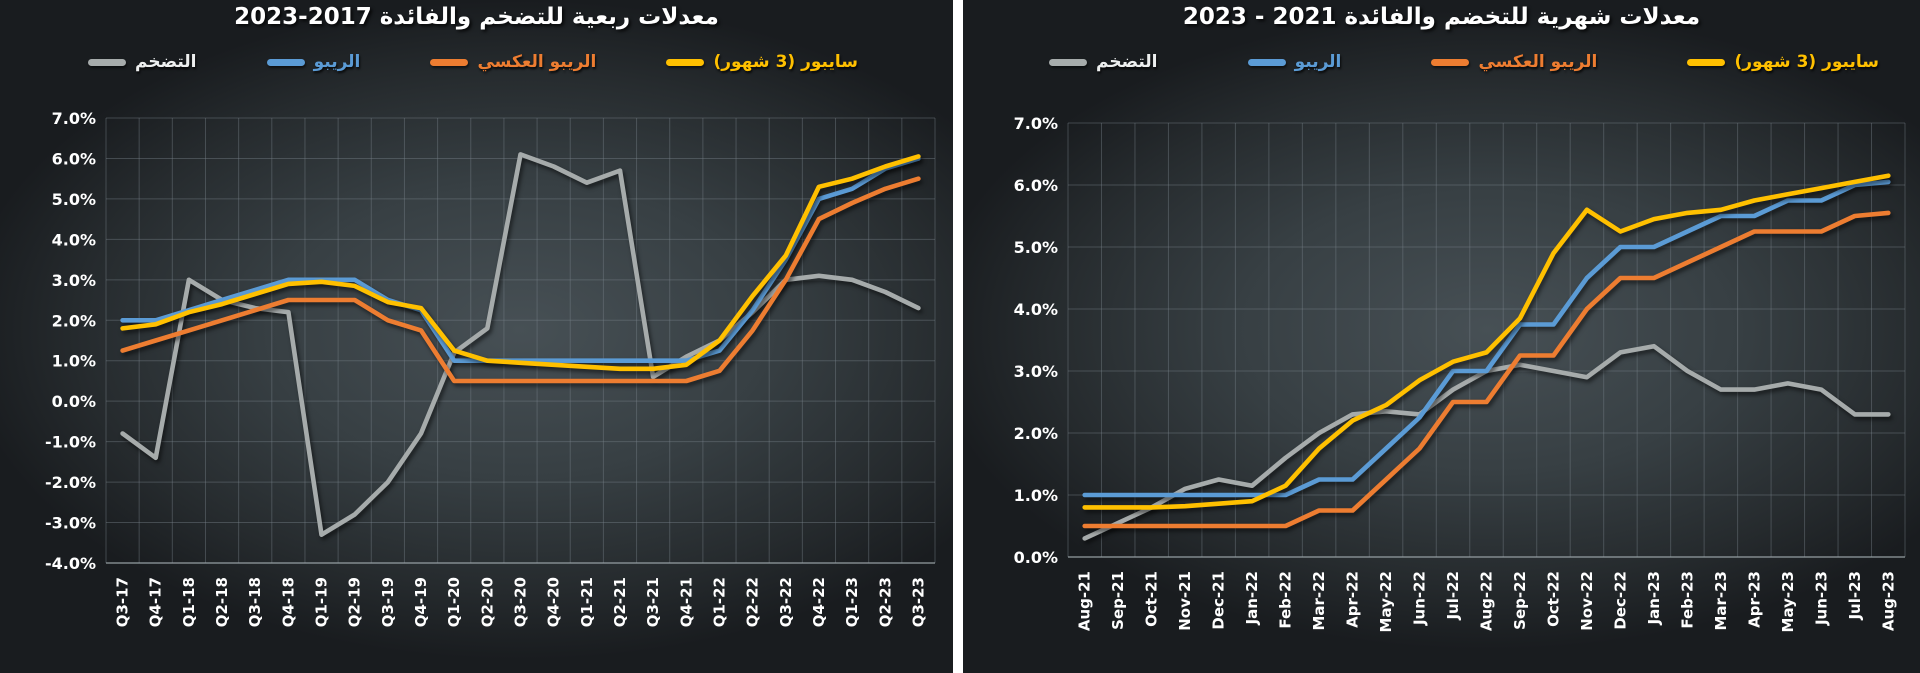 This screenshot has height=673, width=1920. What do you see at coordinates (1687, 600) in the screenshot?
I see `x-tick-label: Feb-23` at bounding box center [1687, 600].